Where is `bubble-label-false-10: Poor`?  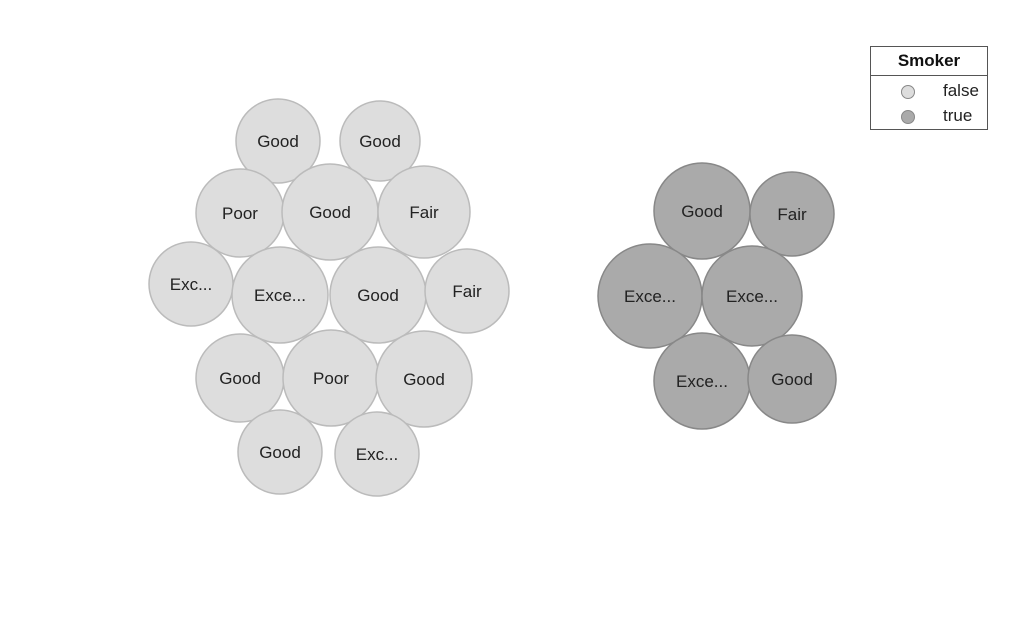
bubble-label-false-10: Poor is located at coordinates (331, 378).